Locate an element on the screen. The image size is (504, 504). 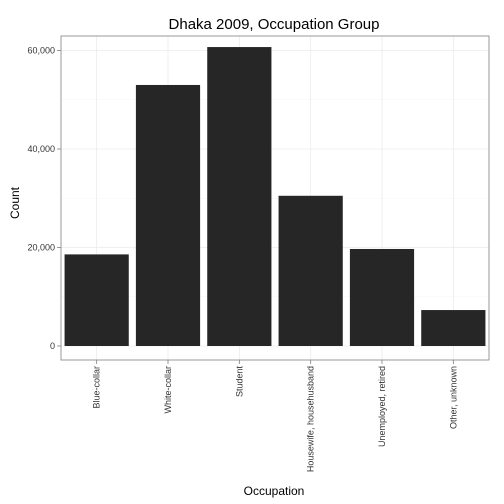
y-tick-label: 20,000 is located at coordinates (41, 248).